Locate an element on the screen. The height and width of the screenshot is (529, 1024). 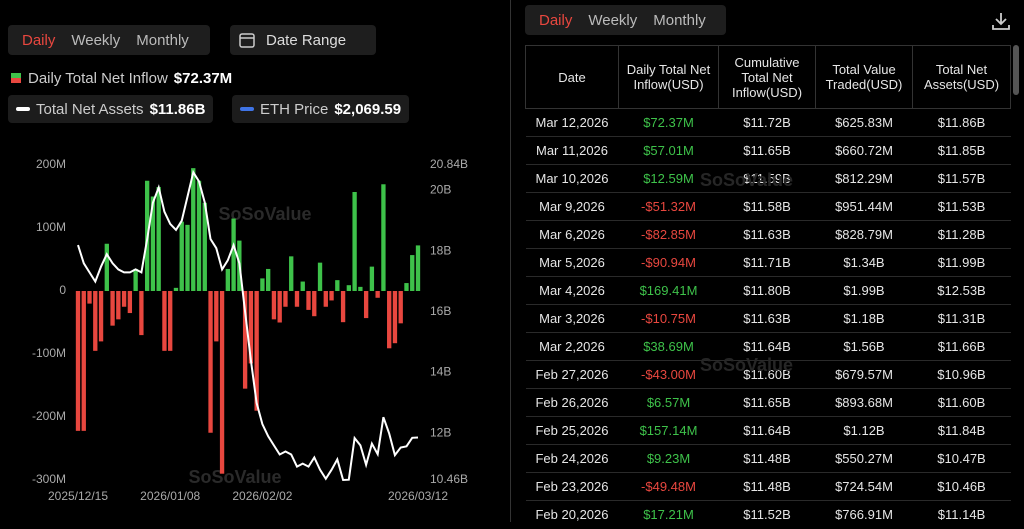
column-header: Total Value Traded(USD) is located at coordinates (864, 77).